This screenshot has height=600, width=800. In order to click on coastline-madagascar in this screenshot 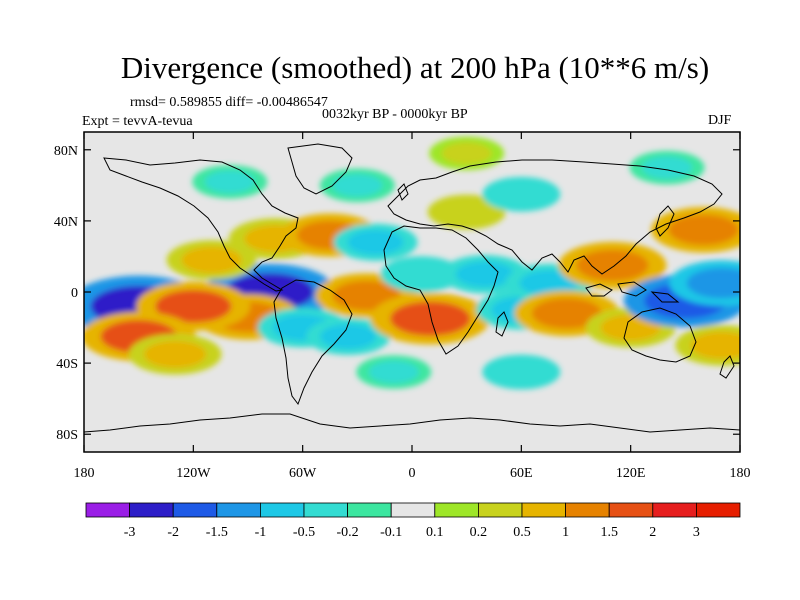, I will do `click(502, 324)`.